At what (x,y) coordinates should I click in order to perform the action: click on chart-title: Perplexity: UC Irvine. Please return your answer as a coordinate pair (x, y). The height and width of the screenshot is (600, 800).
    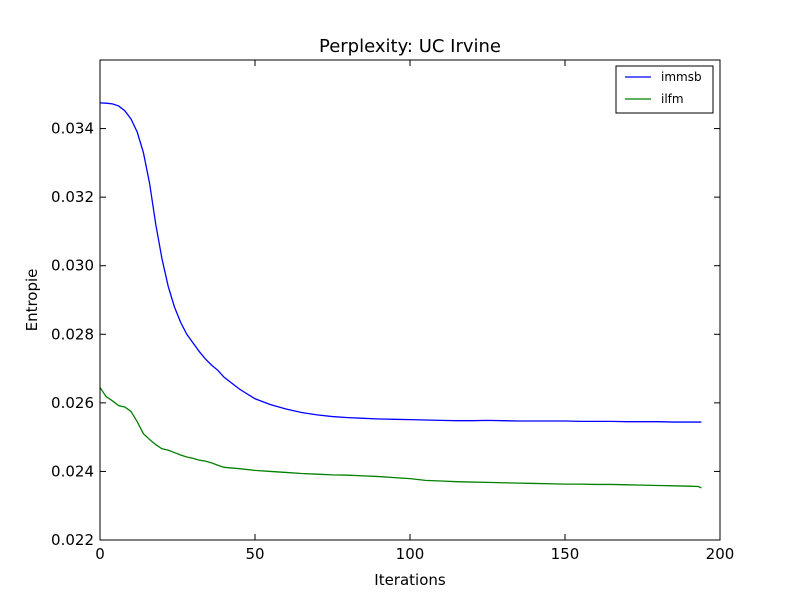
    Looking at the image, I should click on (410, 46).